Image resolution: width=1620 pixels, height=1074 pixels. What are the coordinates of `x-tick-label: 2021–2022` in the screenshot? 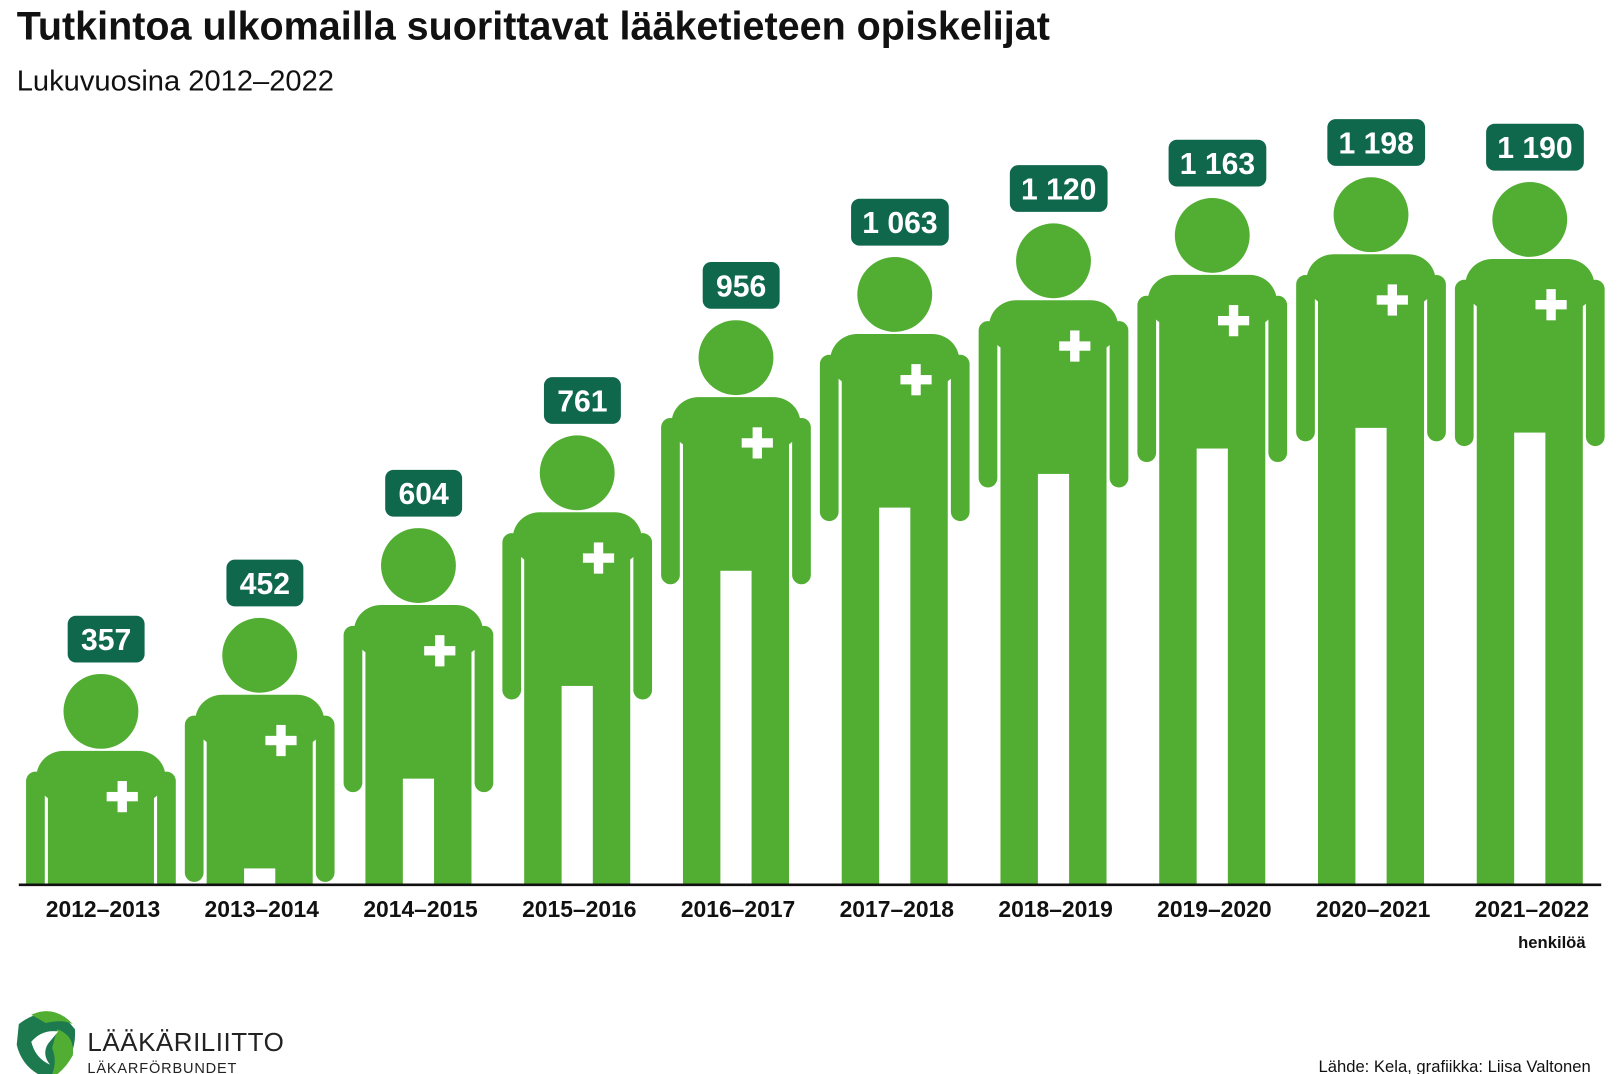 It's located at (1532, 909).